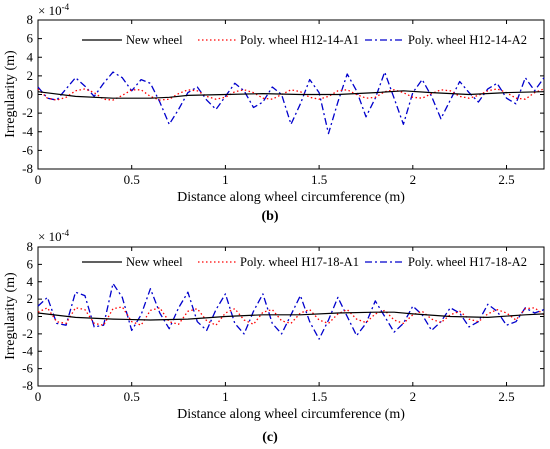  What do you see at coordinates (467, 262) in the screenshot?
I see `legend-label-a2: Poly. wheel H17-18-A2` at bounding box center [467, 262].